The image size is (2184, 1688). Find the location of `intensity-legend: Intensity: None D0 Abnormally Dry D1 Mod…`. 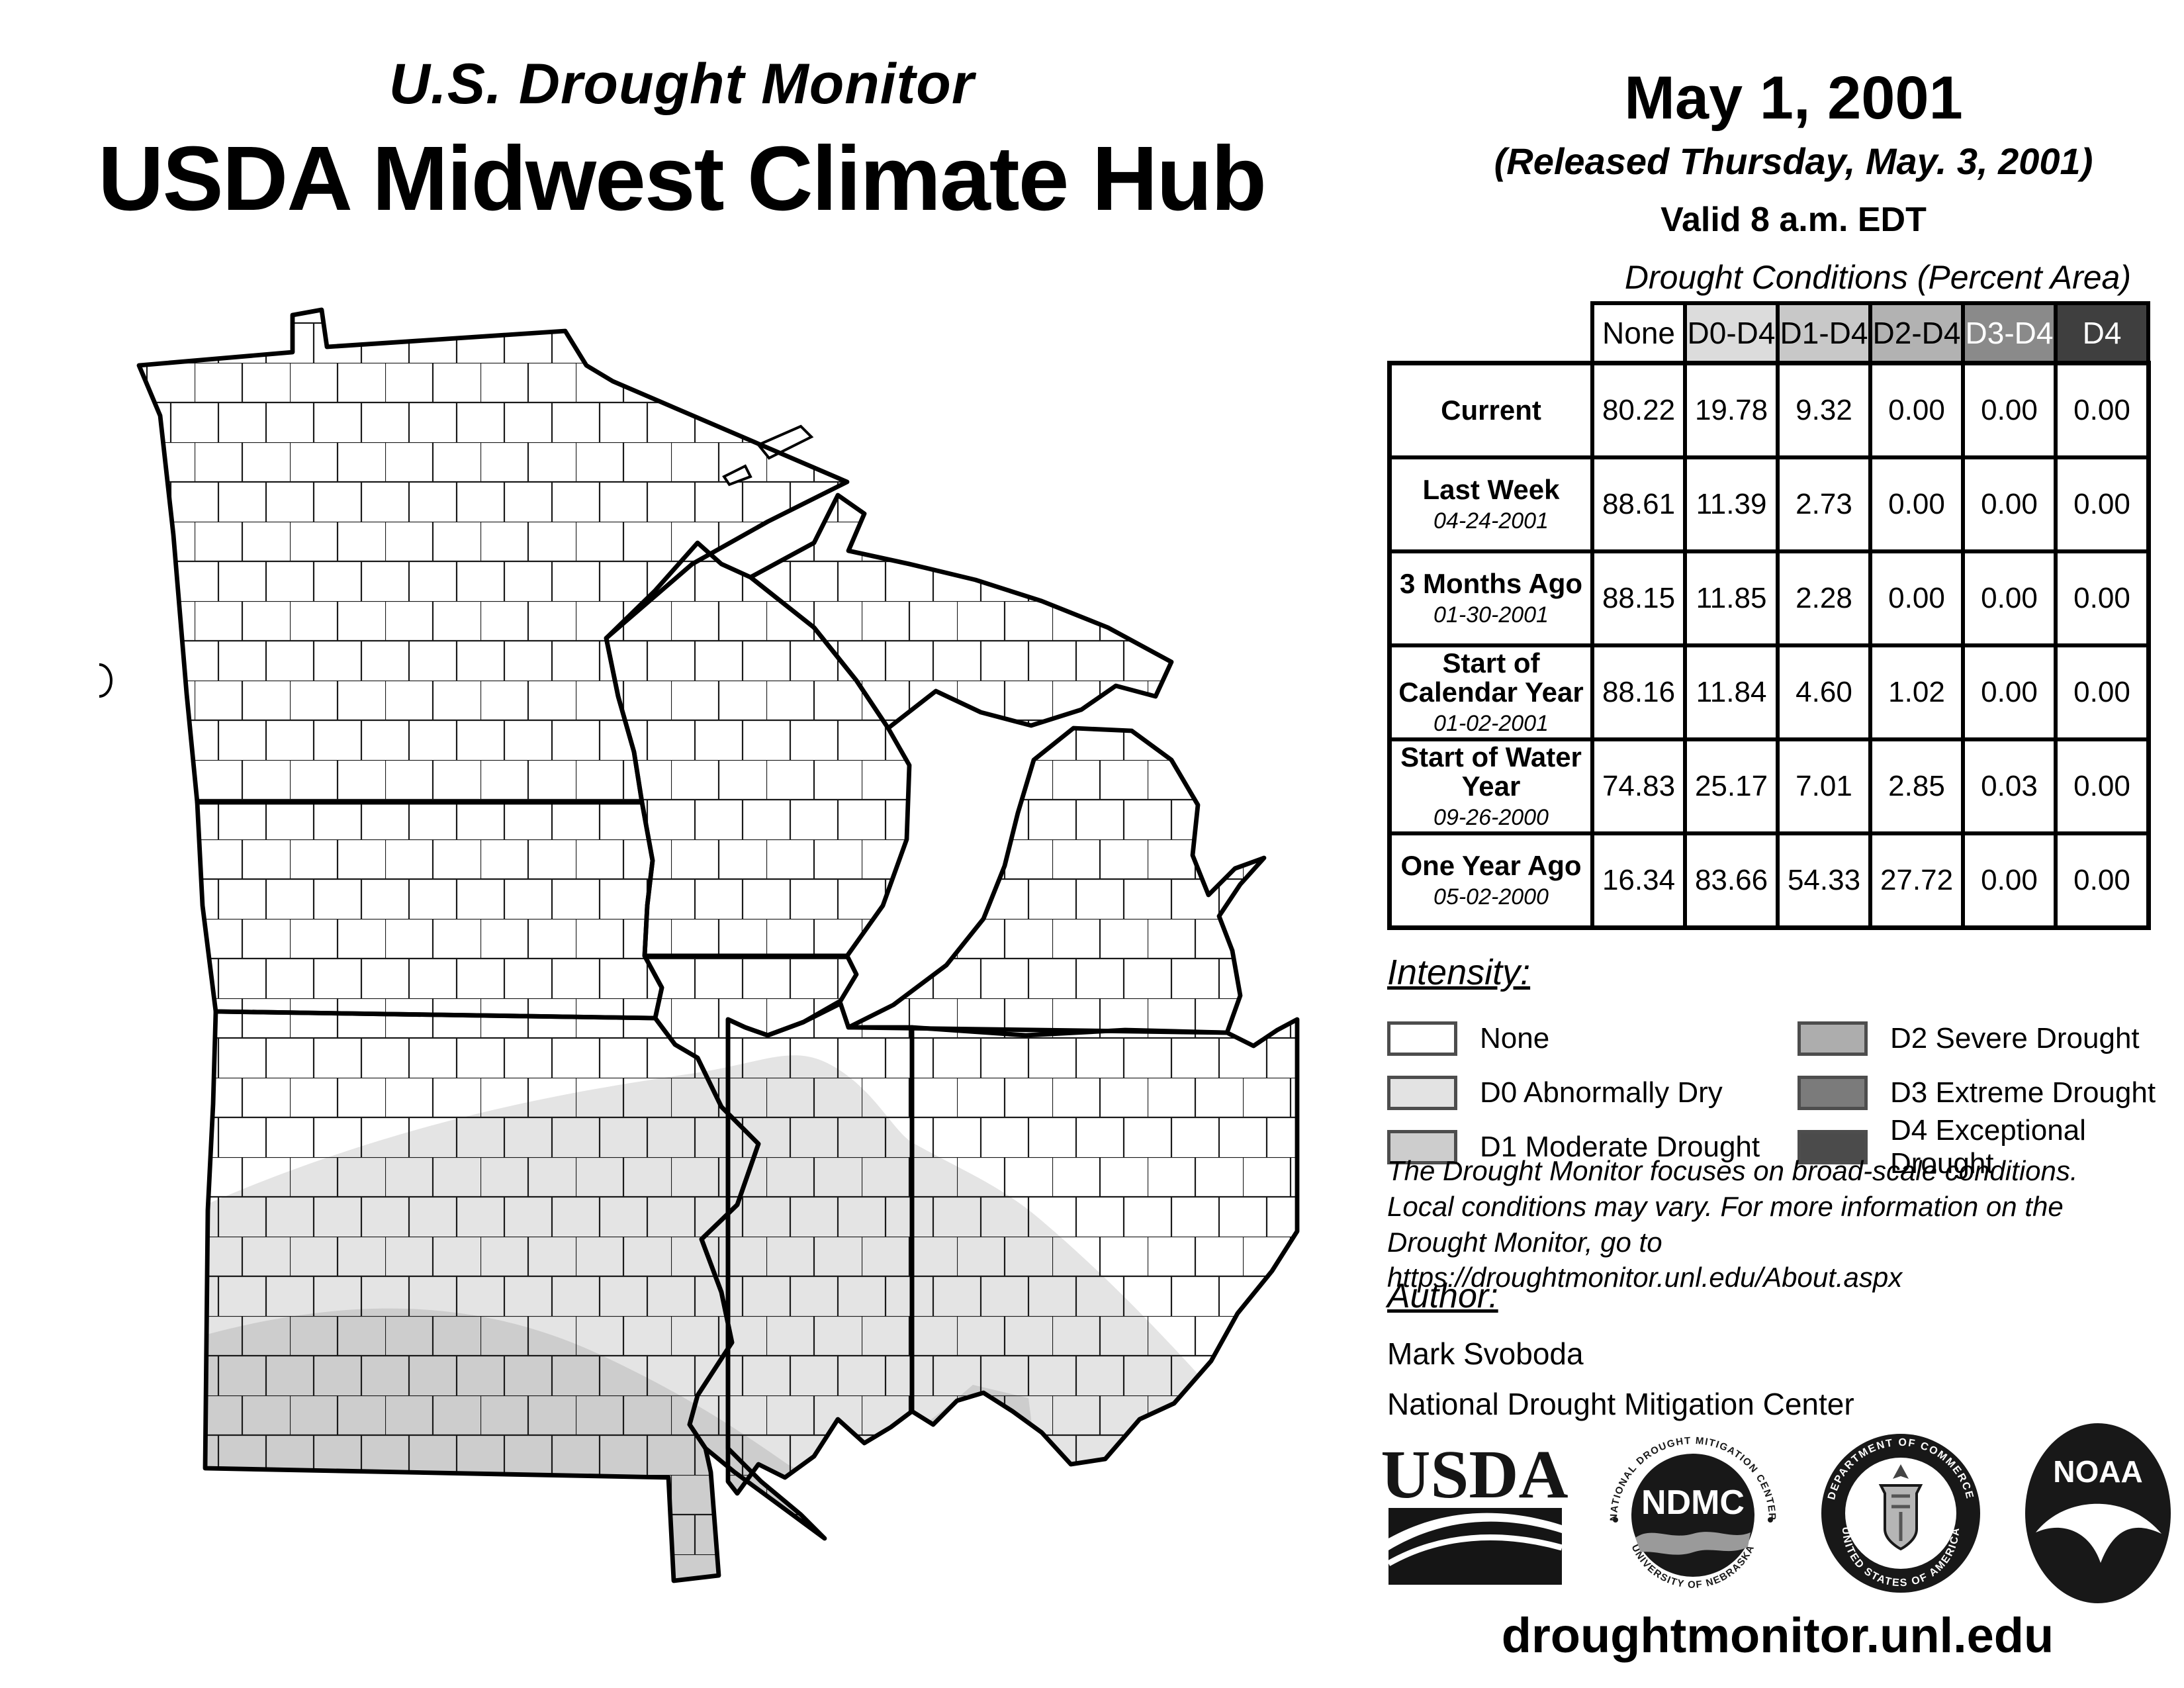

intensity-legend: Intensity: None D0 Abnormally Dry D1 Mod… is located at coordinates (1784, 1066).